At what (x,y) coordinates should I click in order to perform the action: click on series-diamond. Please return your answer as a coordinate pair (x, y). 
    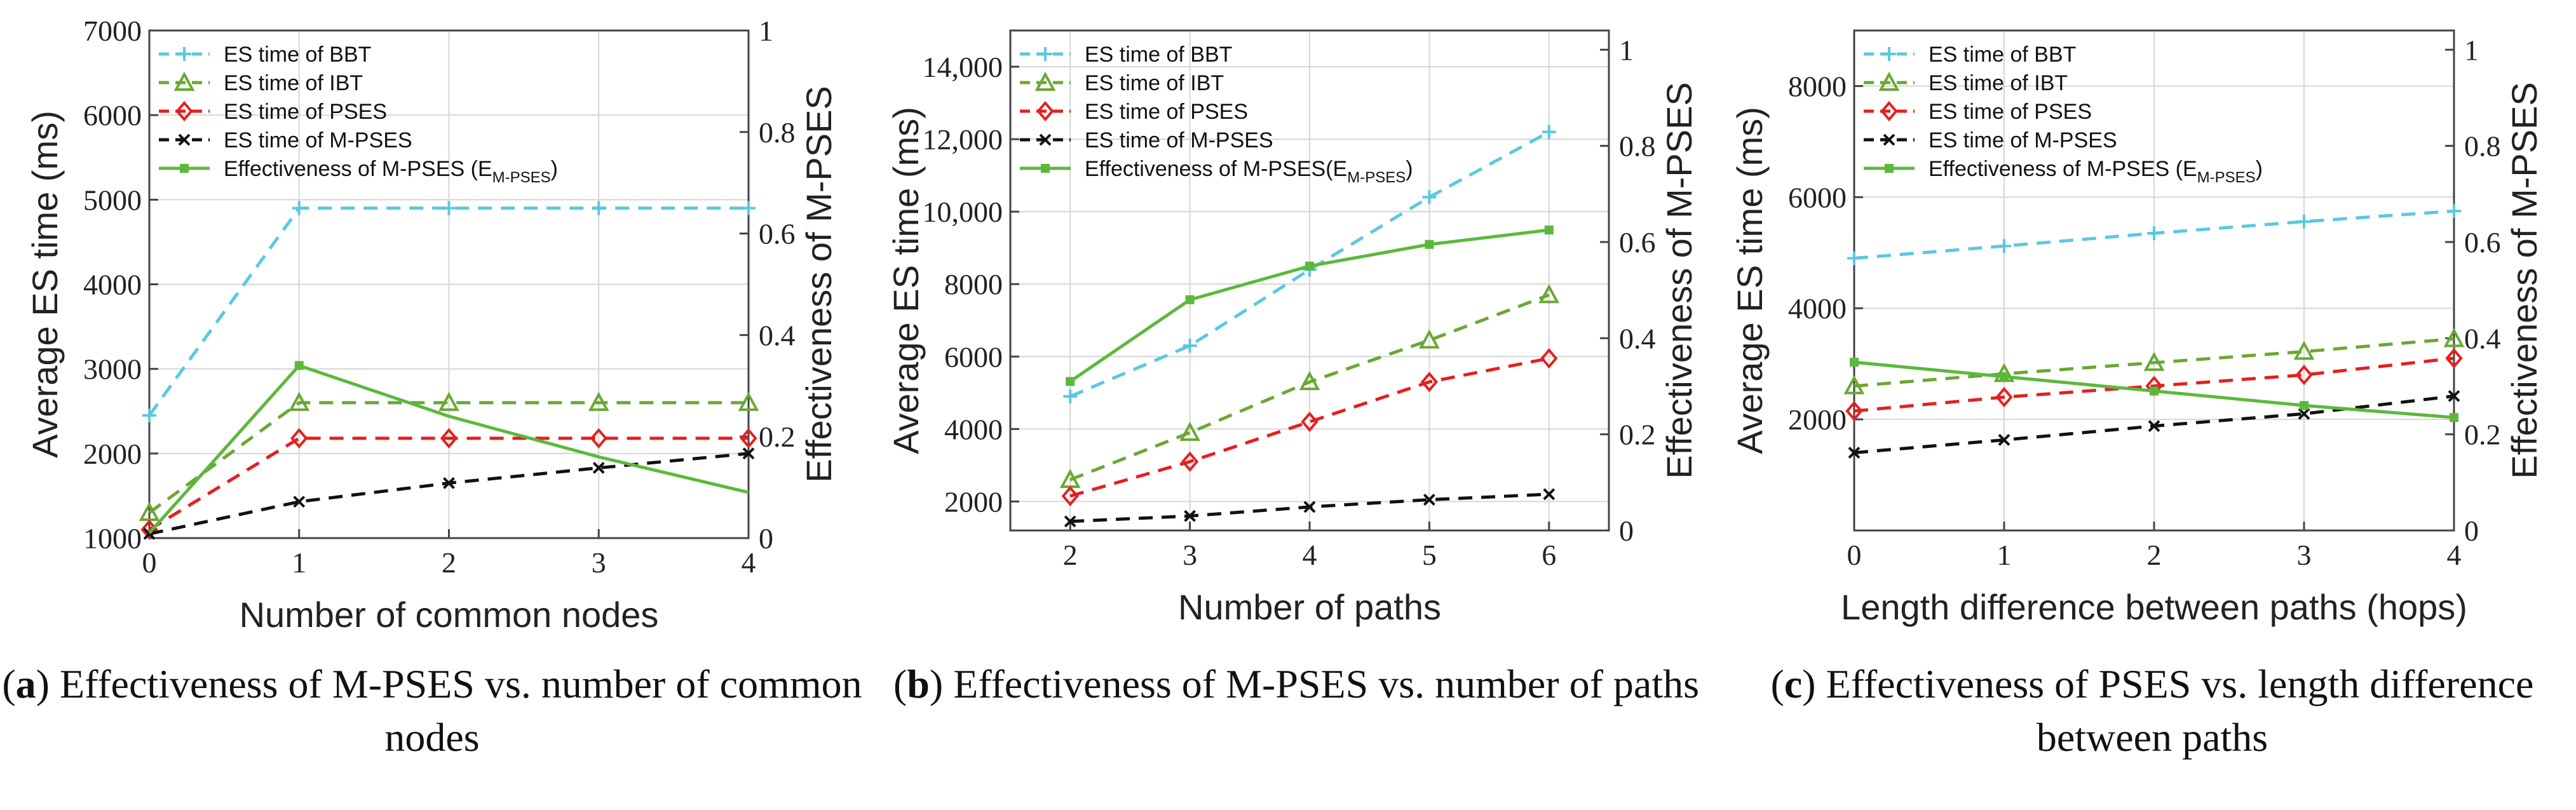
    Looking at the image, I should click on (2154, 385).